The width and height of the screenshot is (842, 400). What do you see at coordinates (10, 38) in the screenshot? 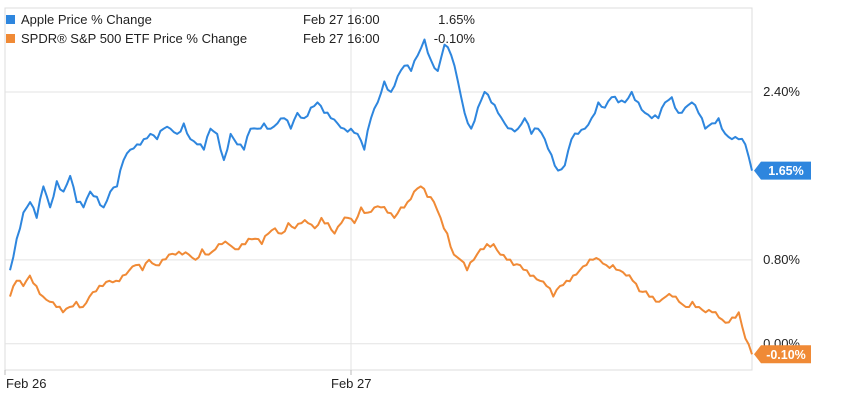
I see `legend-swatch-spy` at bounding box center [10, 38].